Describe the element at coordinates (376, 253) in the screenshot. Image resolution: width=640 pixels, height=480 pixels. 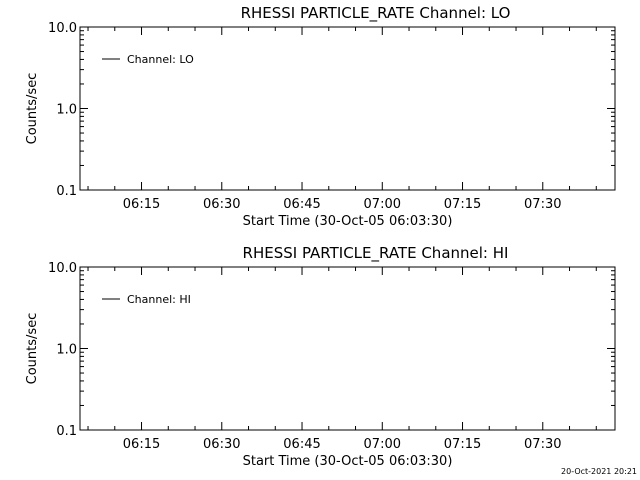
I see `chart-title: RHESSI PARTICLE_RATE Channel: HI` at that location.